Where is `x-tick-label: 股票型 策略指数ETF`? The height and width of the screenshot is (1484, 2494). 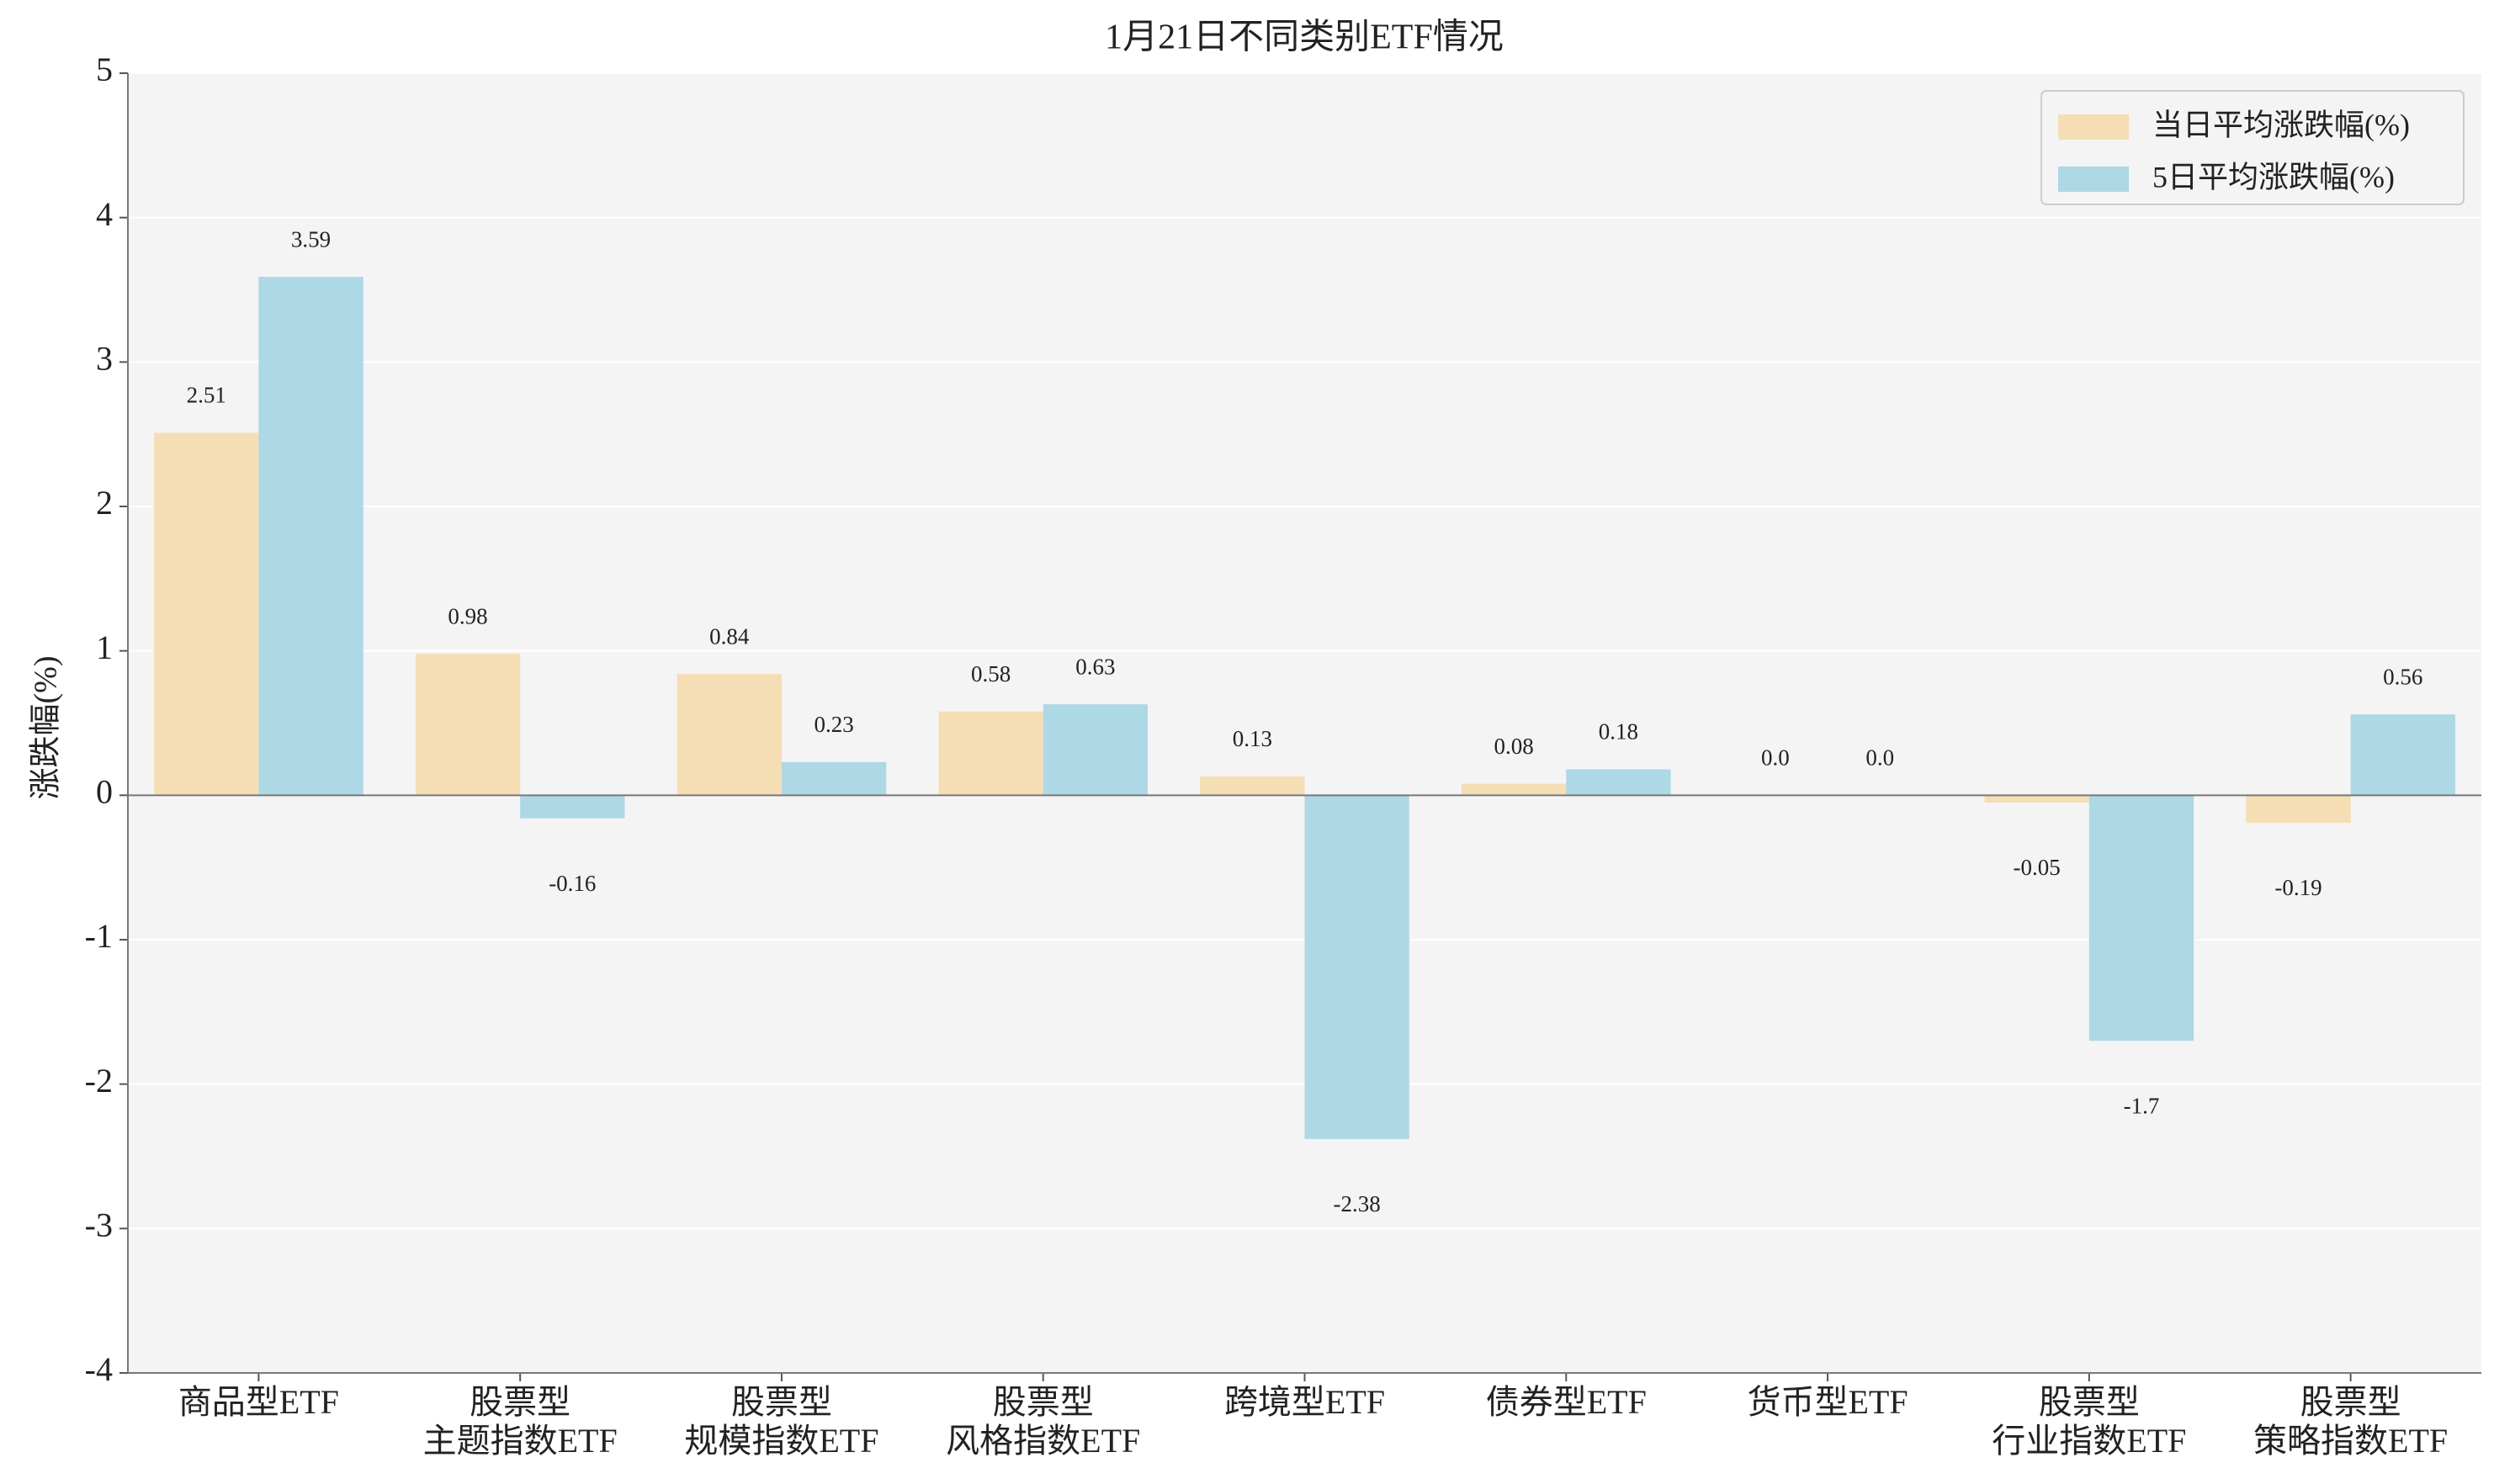 x-tick-label: 股票型 策略指数ETF is located at coordinates (2351, 1421).